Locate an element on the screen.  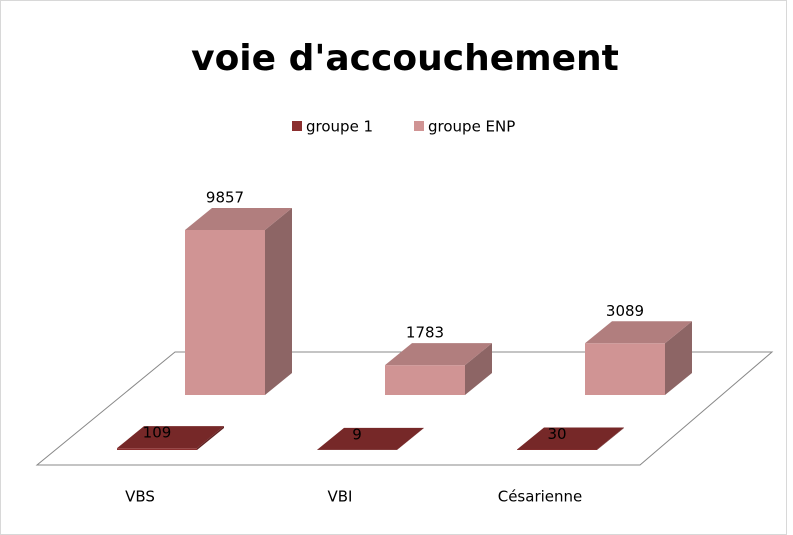
value-label: 9 is located at coordinates (357, 434).